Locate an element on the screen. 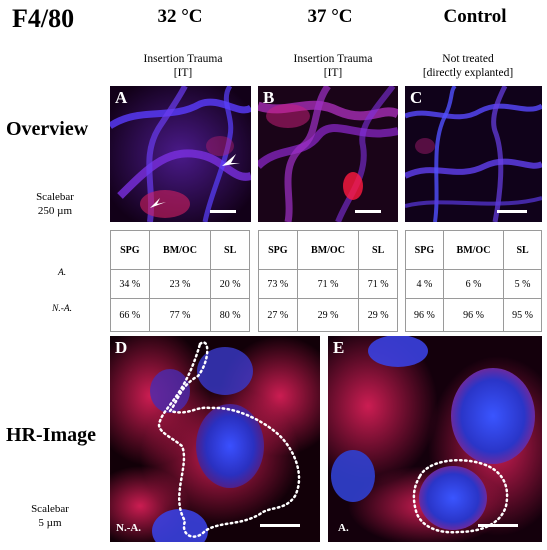  table-c-row-a: 4 % 6 % 5 % is located at coordinates (473, 284).